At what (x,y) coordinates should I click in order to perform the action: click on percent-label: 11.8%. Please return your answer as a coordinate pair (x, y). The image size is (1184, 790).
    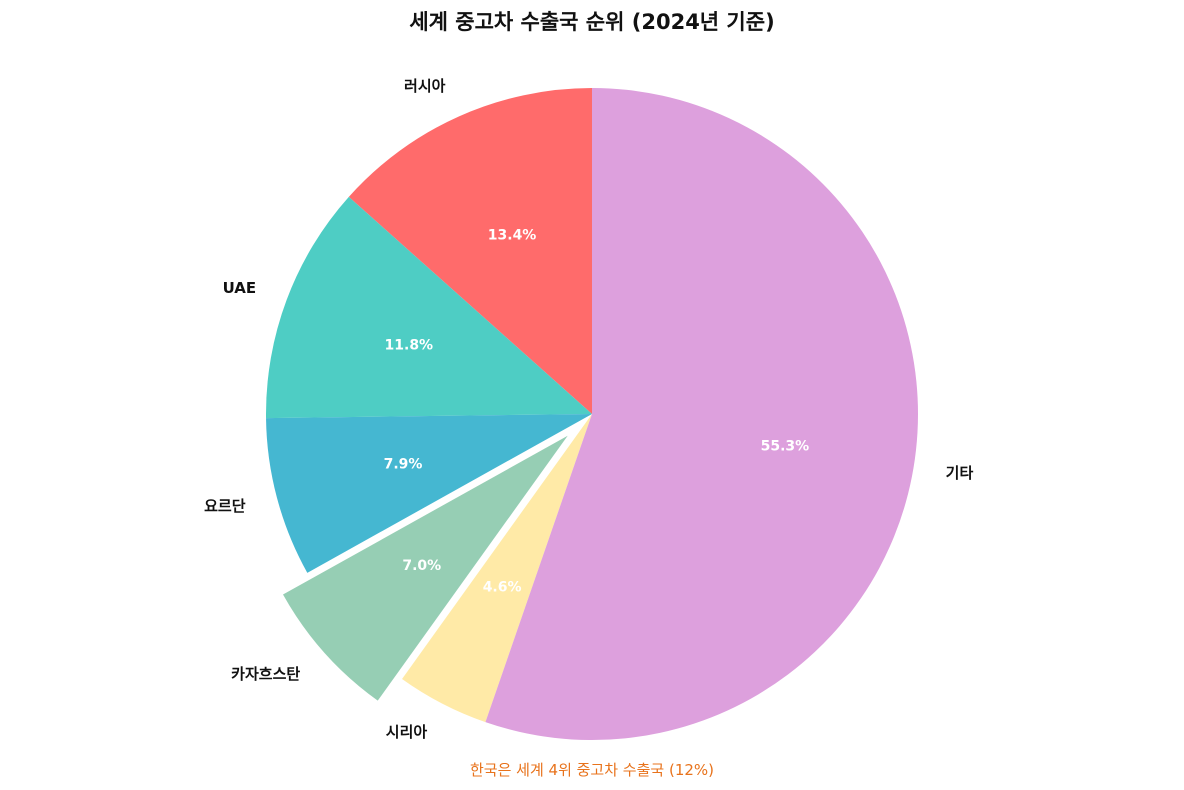
    Looking at the image, I should click on (409, 345).